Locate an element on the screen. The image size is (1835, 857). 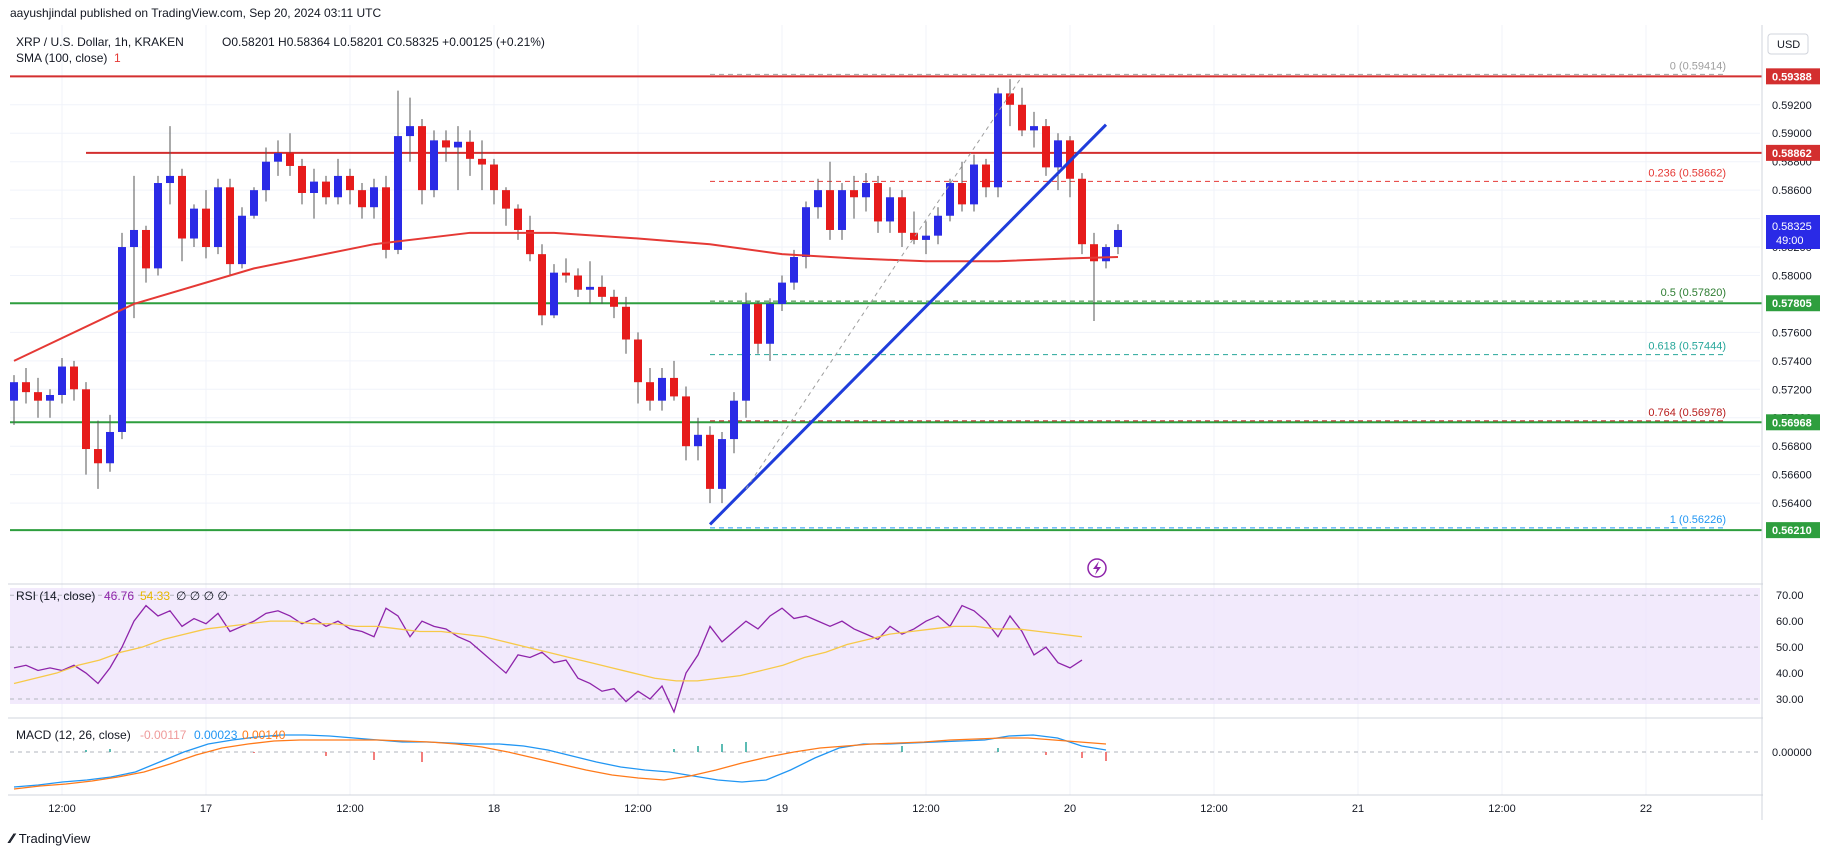
tradingview-logo-icon: ⁄⁄ is located at coordinates (12, 838).